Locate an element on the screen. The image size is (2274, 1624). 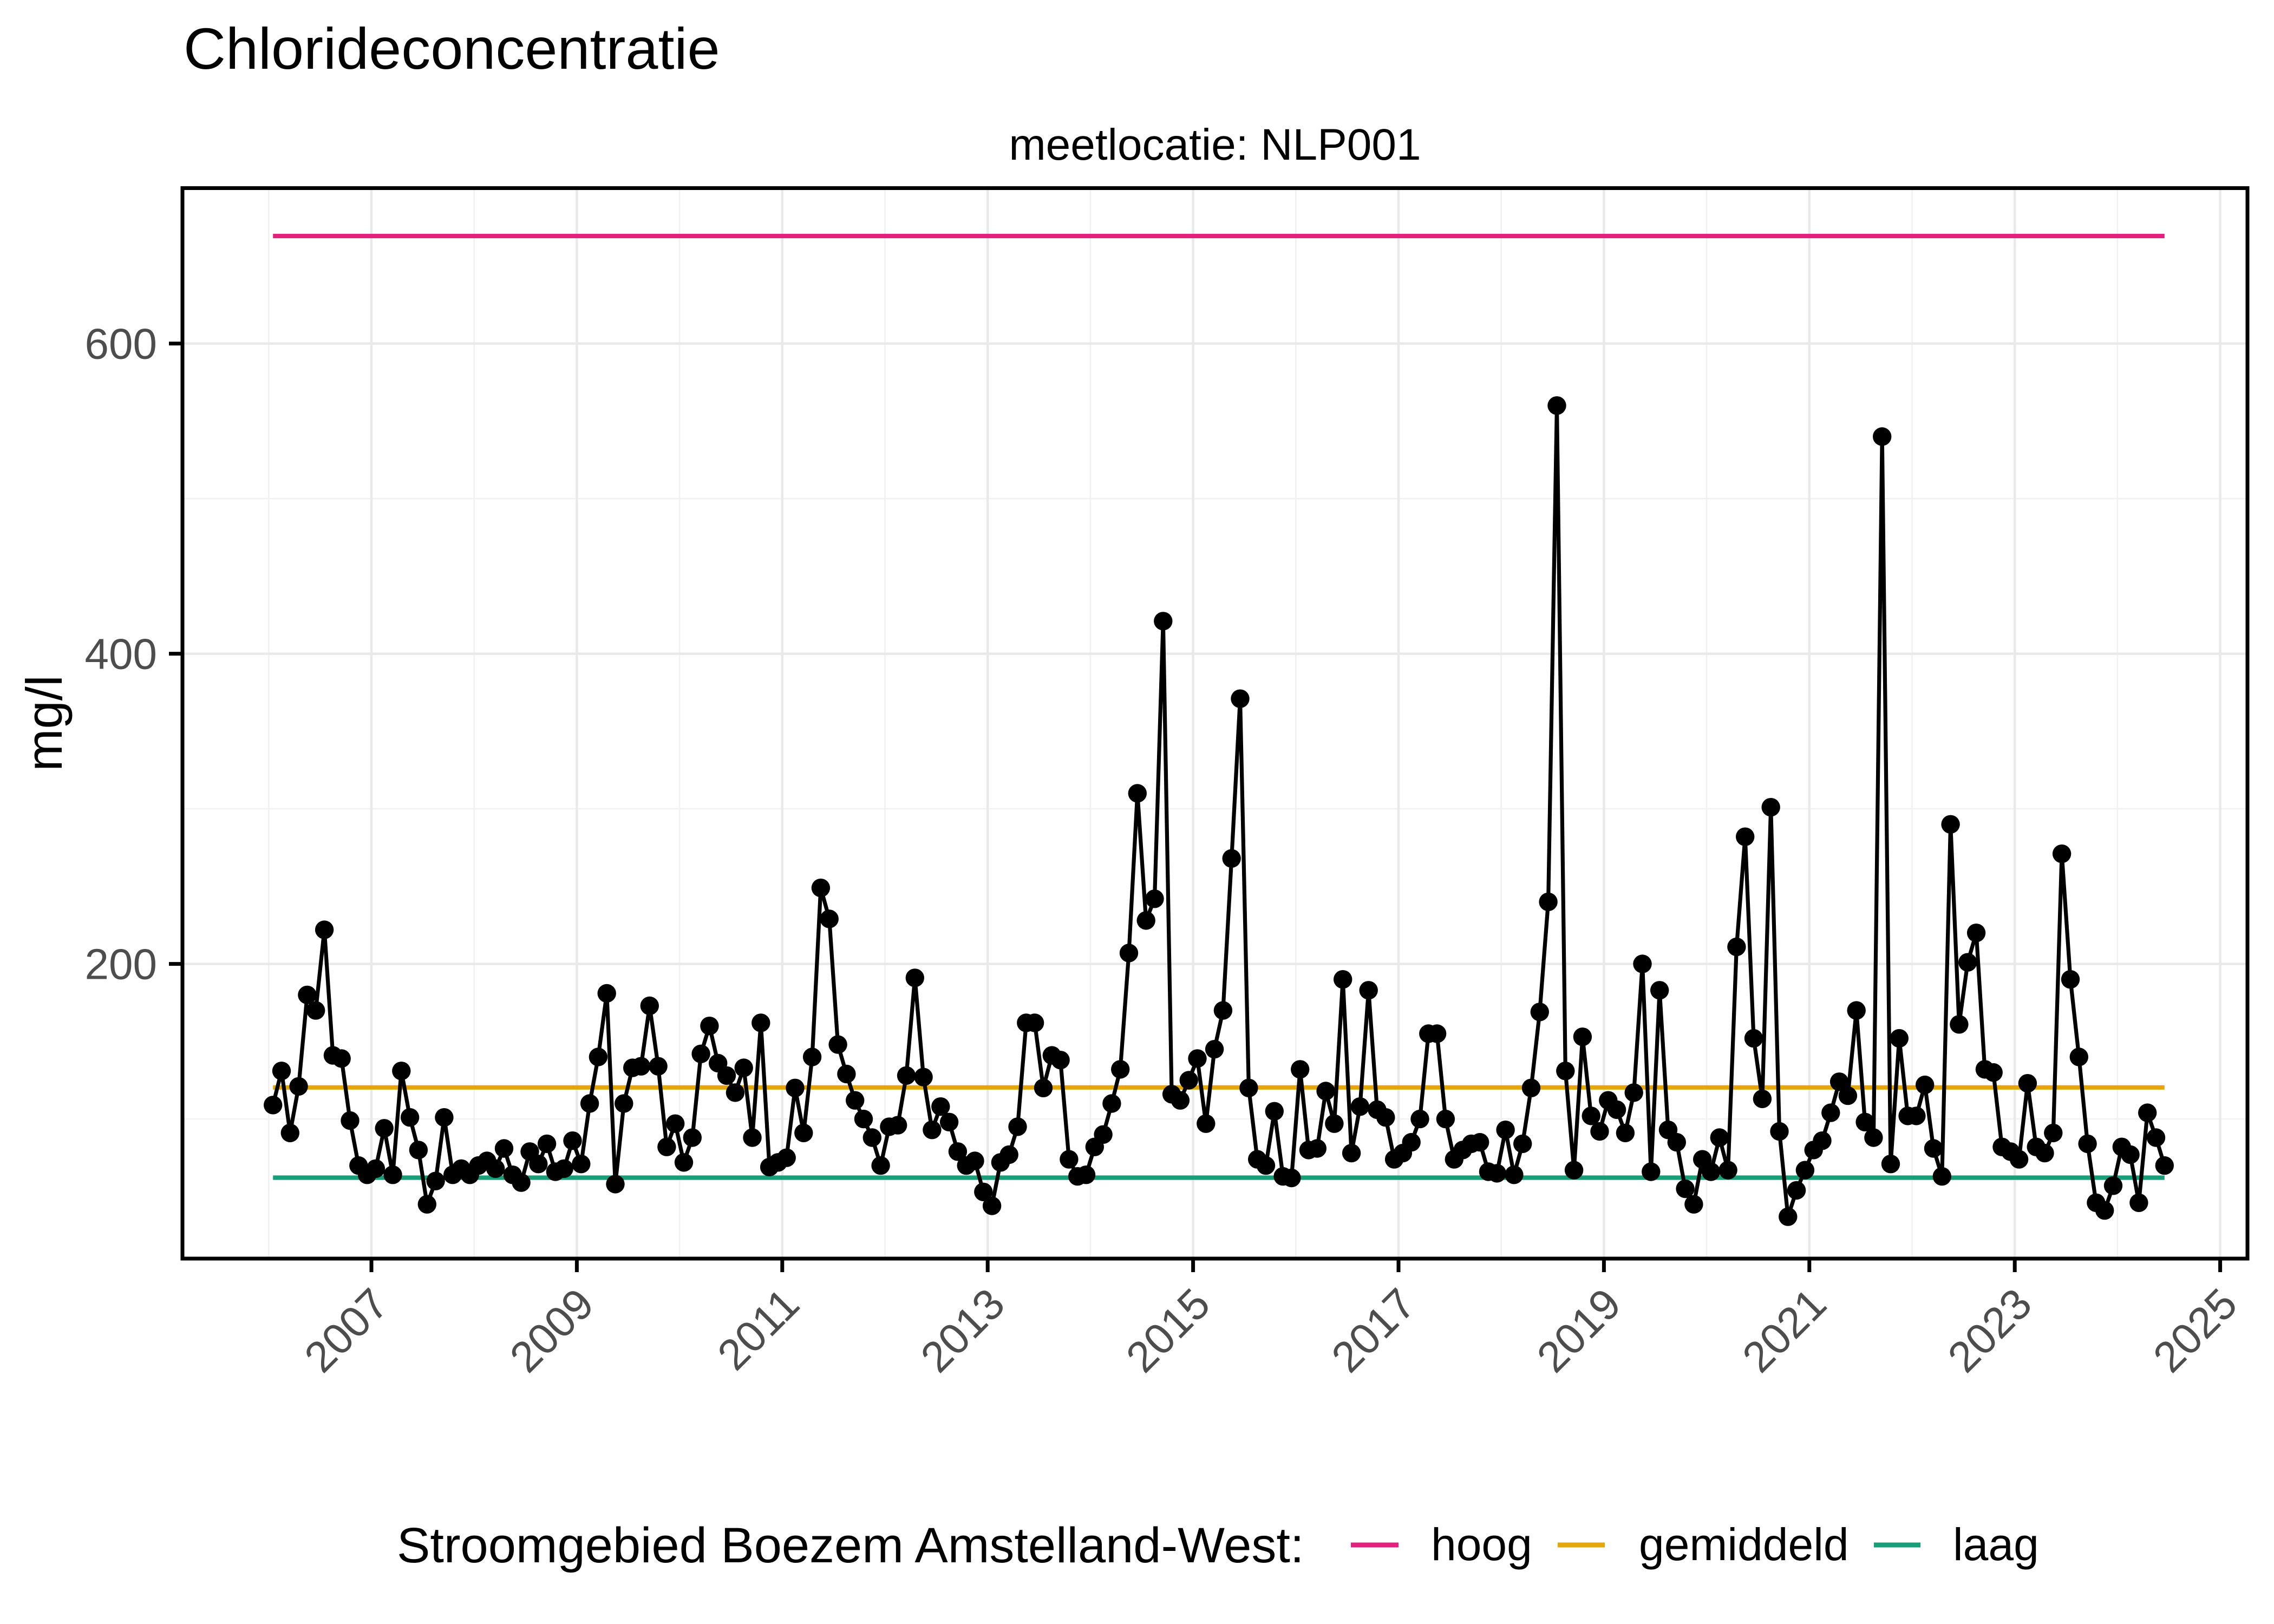
svg-text: hoog is located at coordinates (1481, 1545).